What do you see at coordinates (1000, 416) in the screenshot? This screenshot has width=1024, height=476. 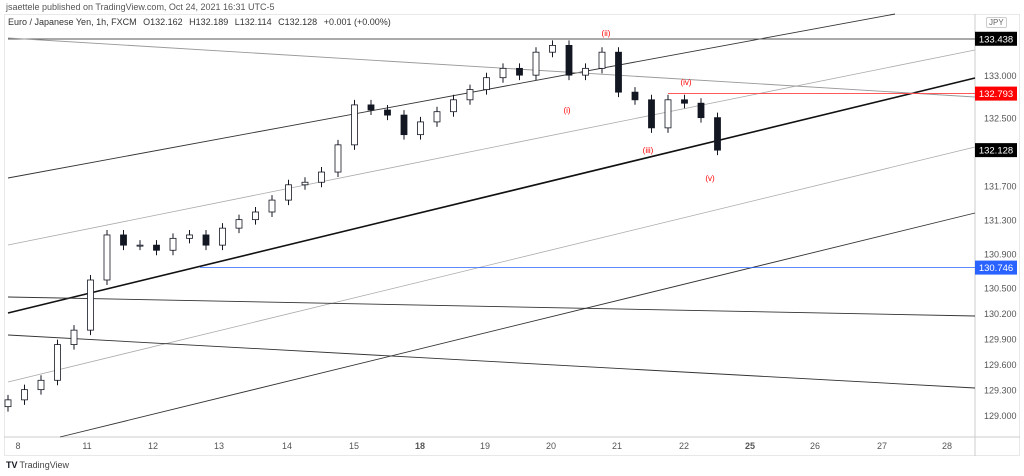 I see `y-tick-label: 129.000` at bounding box center [1000, 416].